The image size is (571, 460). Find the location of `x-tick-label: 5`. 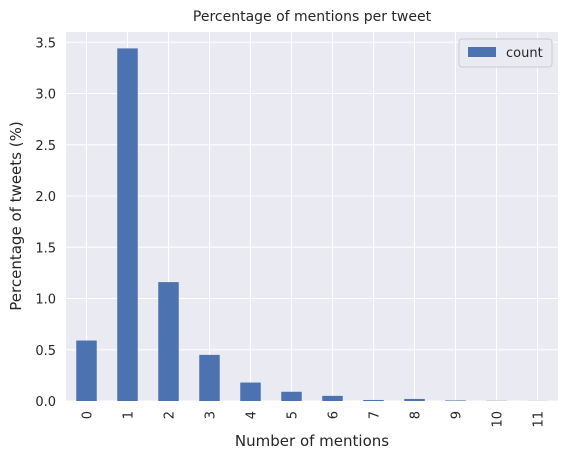

x-tick-label: 5 is located at coordinates (293, 415).